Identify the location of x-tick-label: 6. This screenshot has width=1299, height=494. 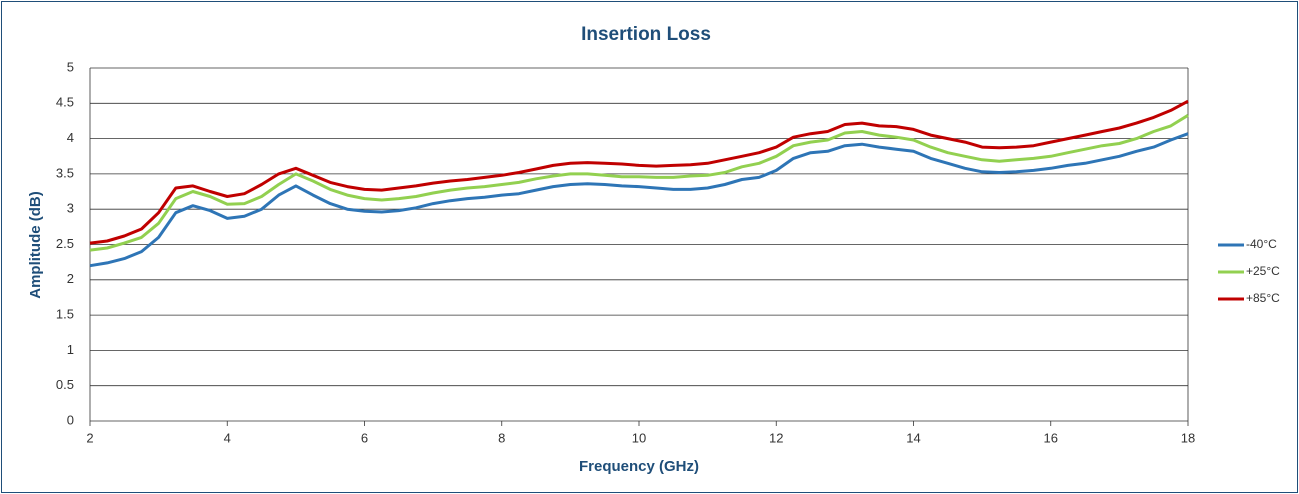
(364, 437).